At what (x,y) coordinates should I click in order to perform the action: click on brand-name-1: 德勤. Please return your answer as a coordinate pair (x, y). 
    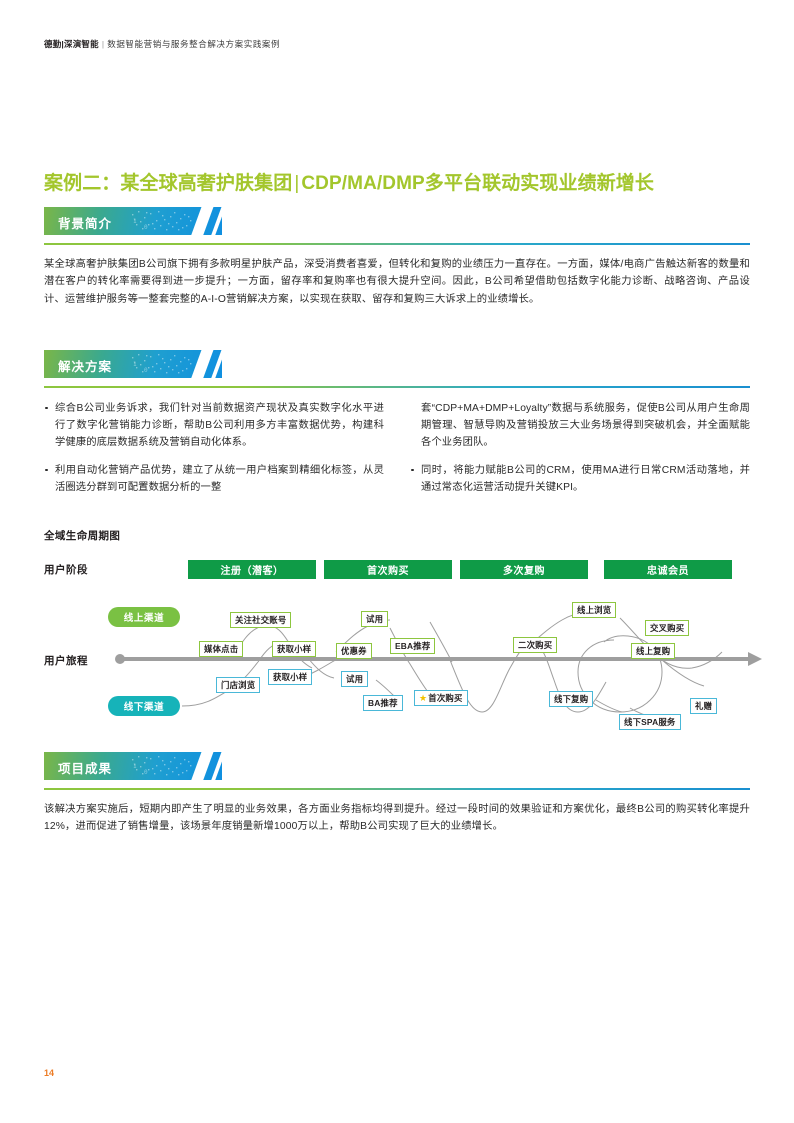
    Looking at the image, I should click on (53, 44).